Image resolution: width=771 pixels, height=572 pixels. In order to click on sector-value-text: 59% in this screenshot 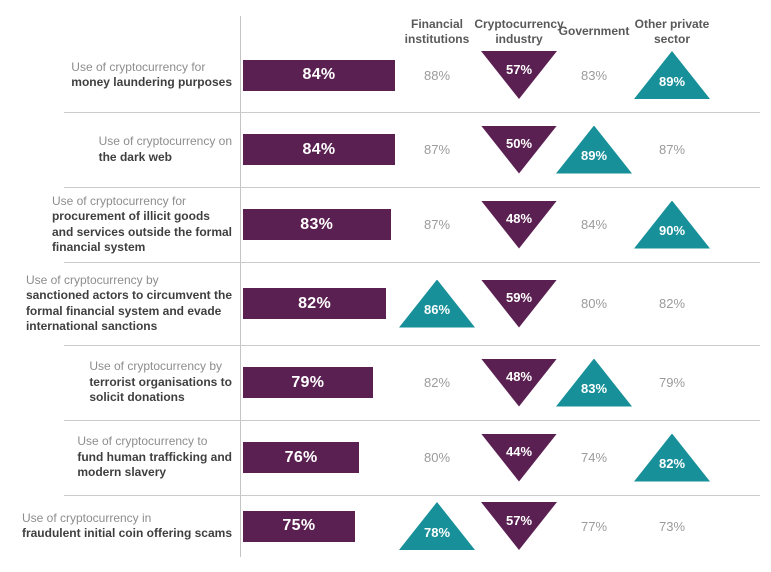, I will do `click(519, 297)`.